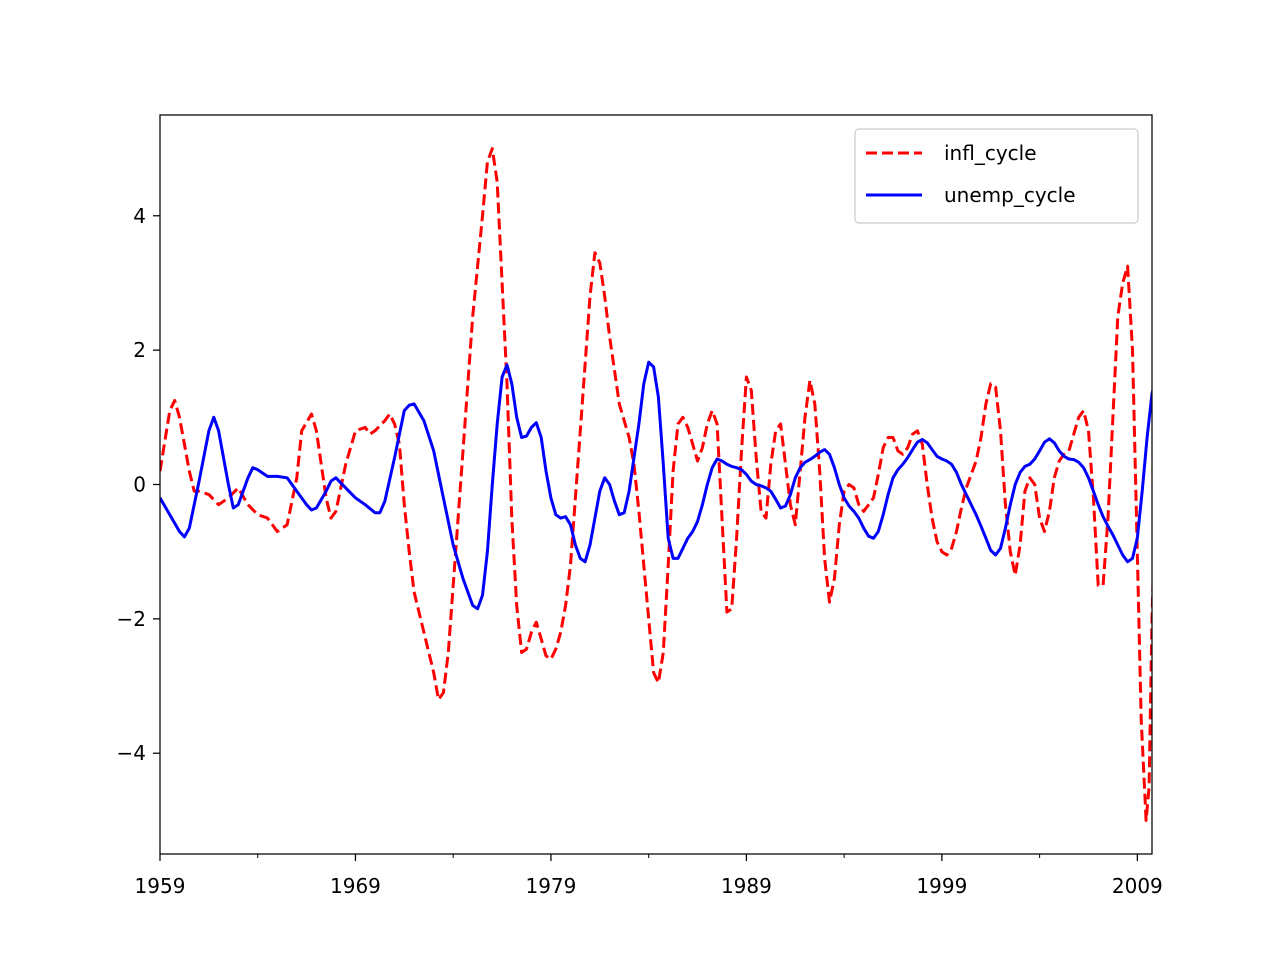 This screenshot has height=960, width=1280. I want to click on x-tick-label: 1999, so click(941, 886).